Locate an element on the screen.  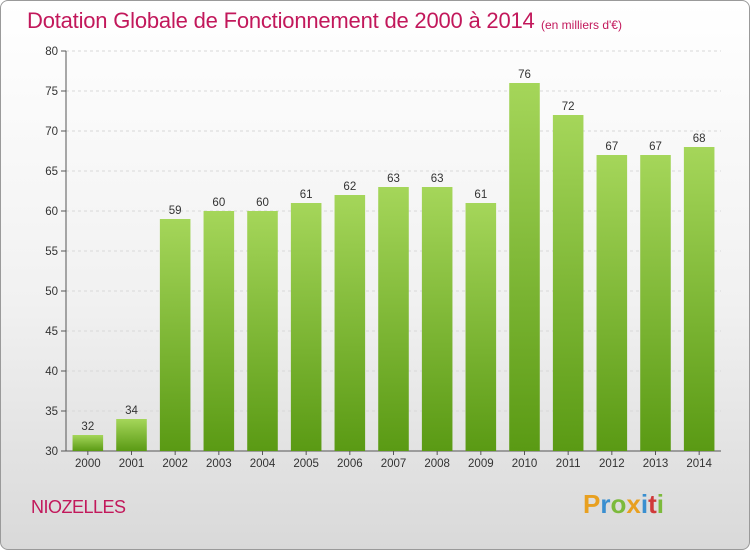
value-label-2000: 32 is located at coordinates (87, 427).